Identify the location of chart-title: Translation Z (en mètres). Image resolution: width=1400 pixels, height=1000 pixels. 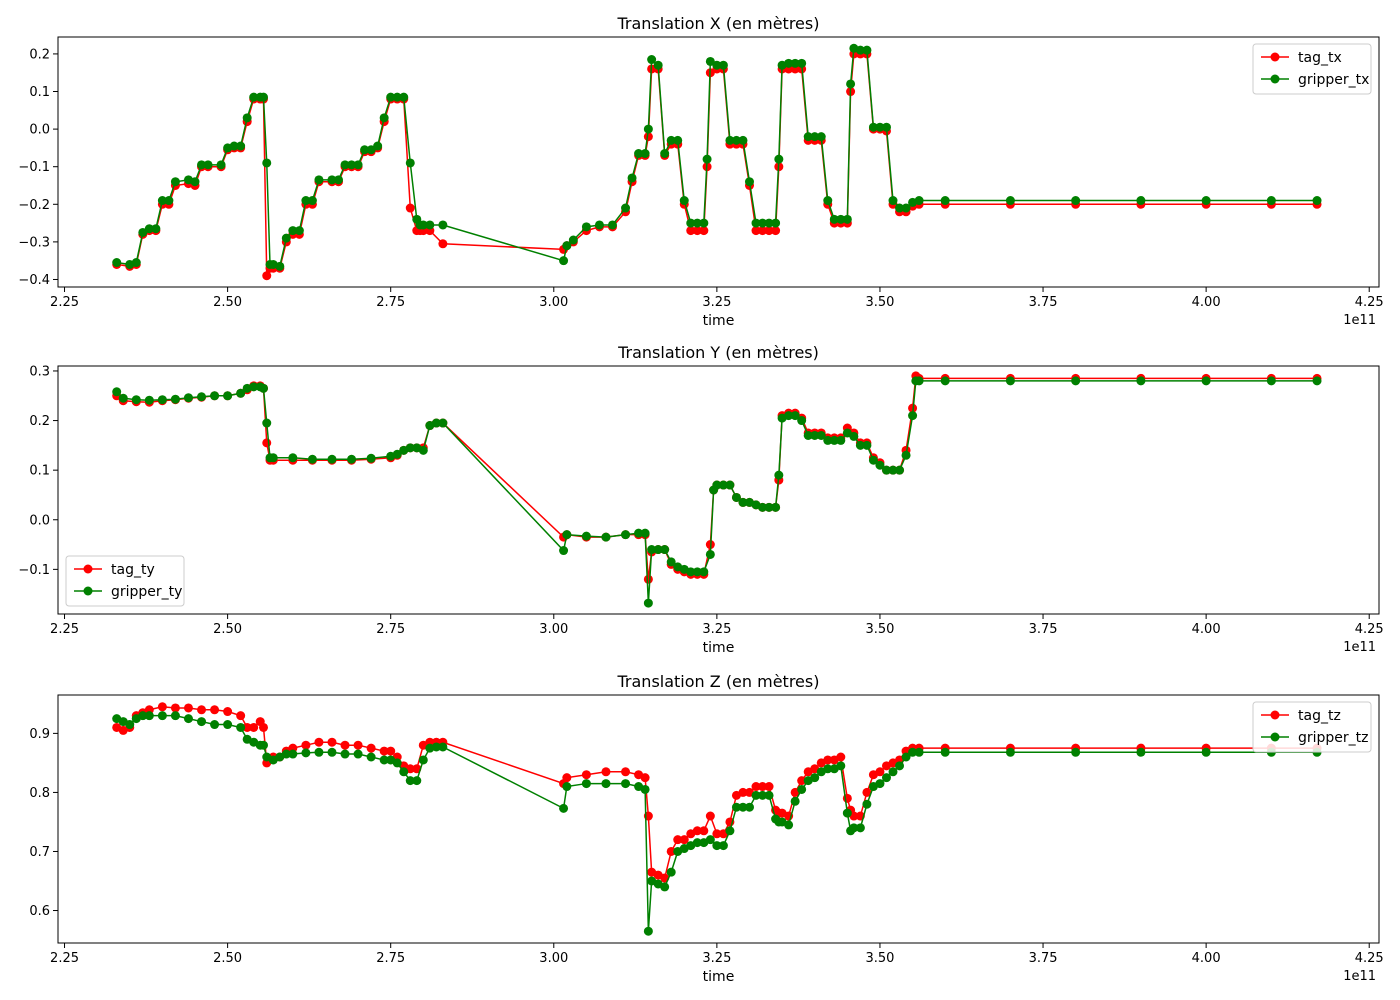
(718, 681).